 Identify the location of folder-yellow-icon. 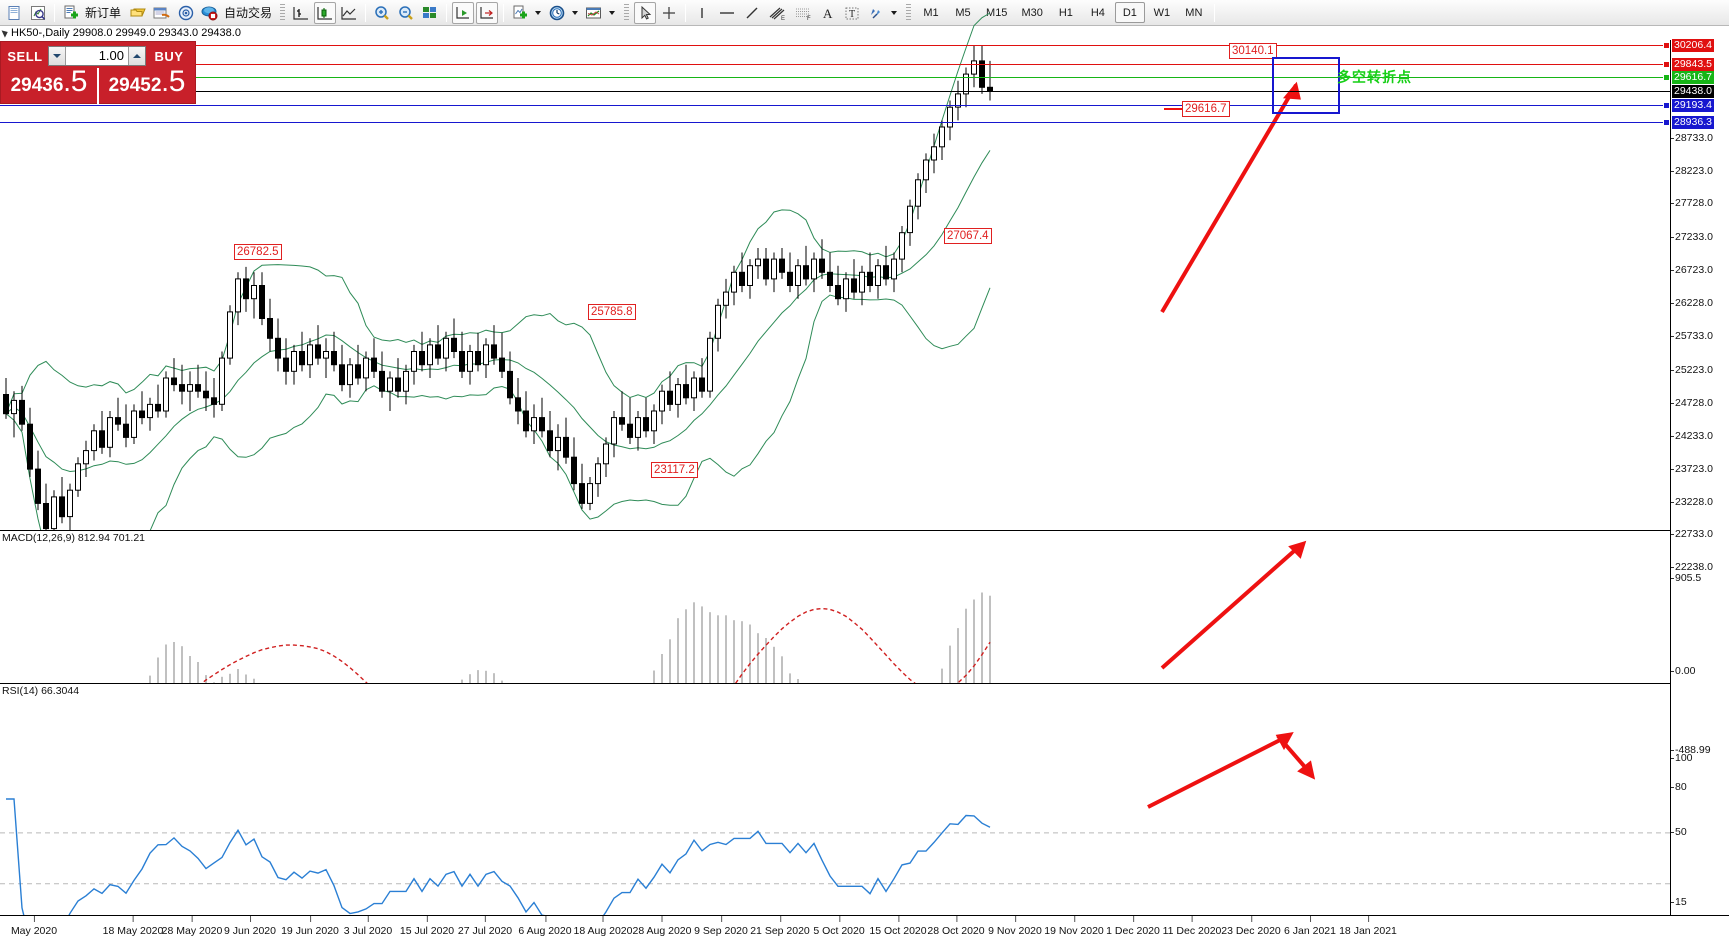
(138, 13).